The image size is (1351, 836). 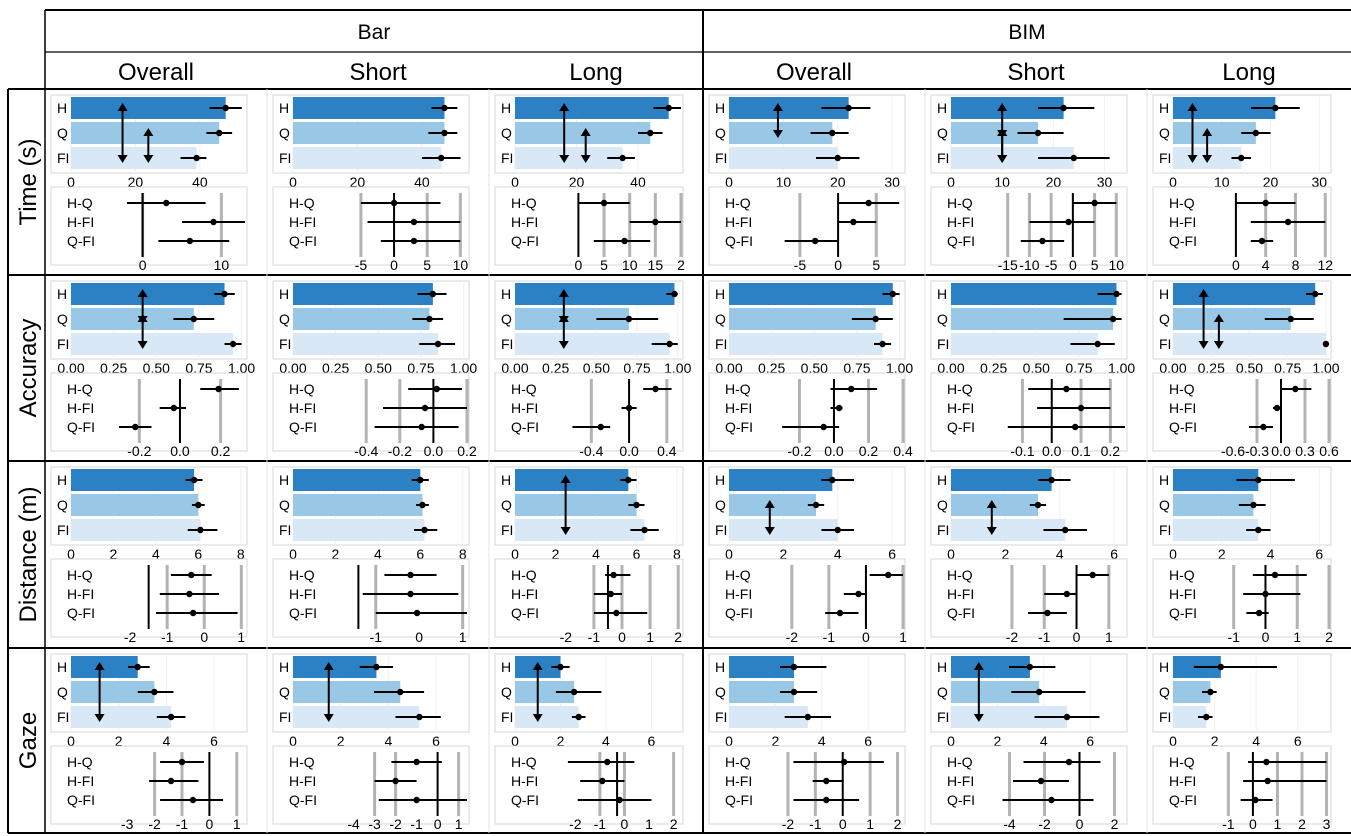 I want to click on diff-tick-label: 0.0, so click(x=834, y=451).